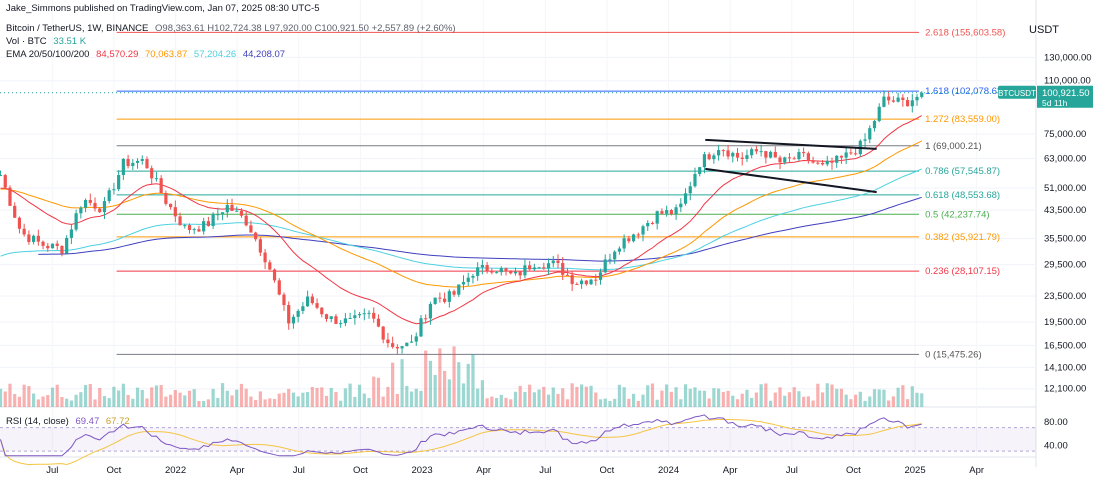 This screenshot has height=480, width=1093. I want to click on ema200-value: 44,208.07, so click(264, 54).